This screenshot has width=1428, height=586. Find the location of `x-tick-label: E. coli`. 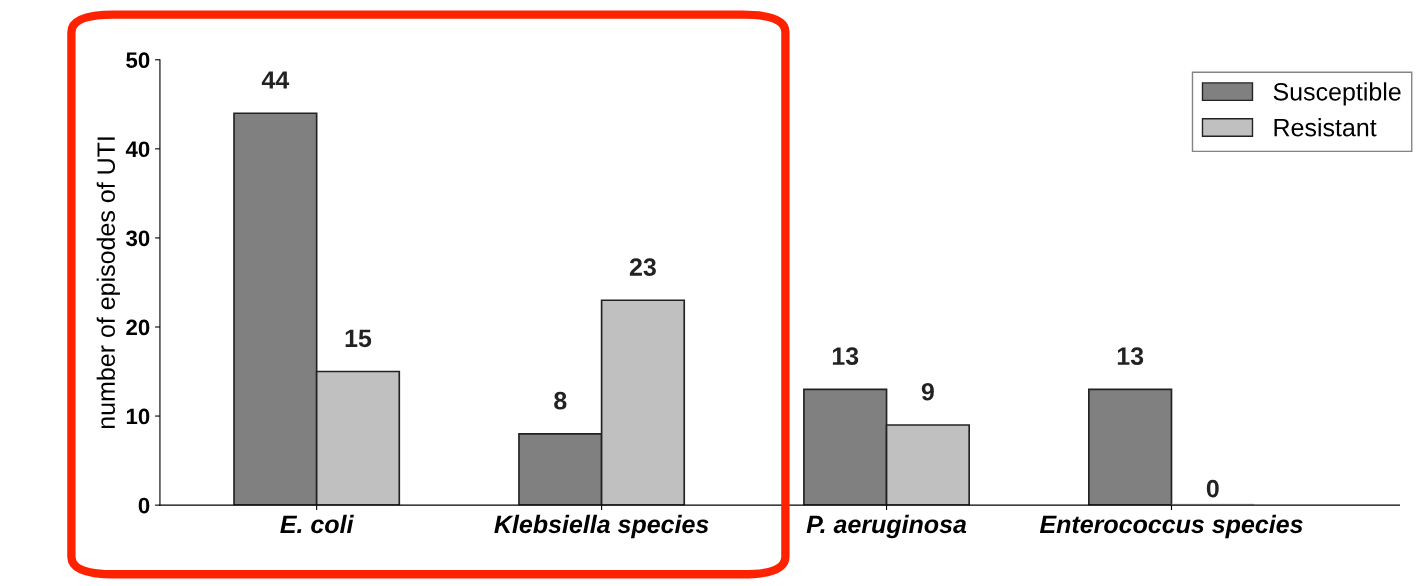

x-tick-label: E. coli is located at coordinates (317, 524).